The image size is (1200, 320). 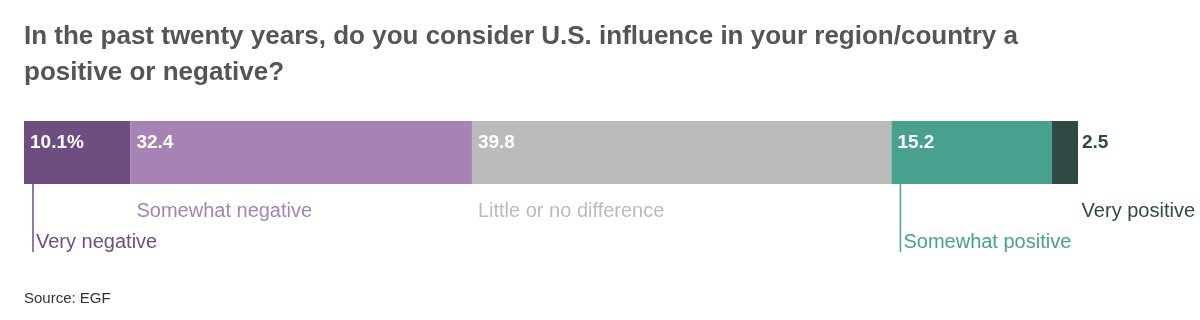 I want to click on series-label: Little or no difference, so click(x=571, y=210).